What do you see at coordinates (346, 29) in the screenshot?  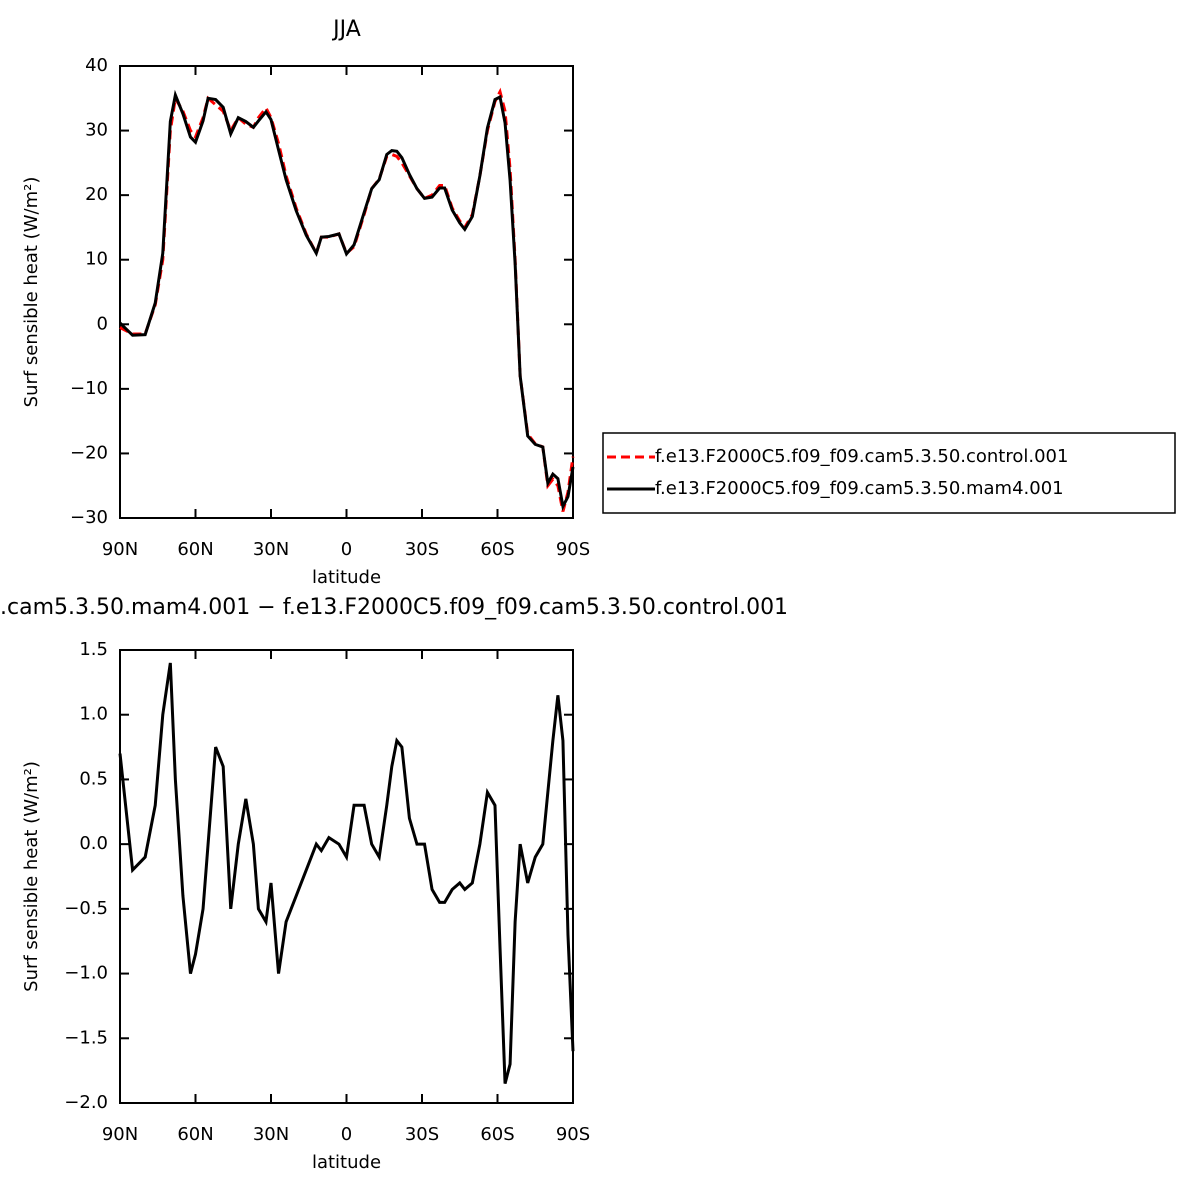 I see `chart-title: JJA` at bounding box center [346, 29].